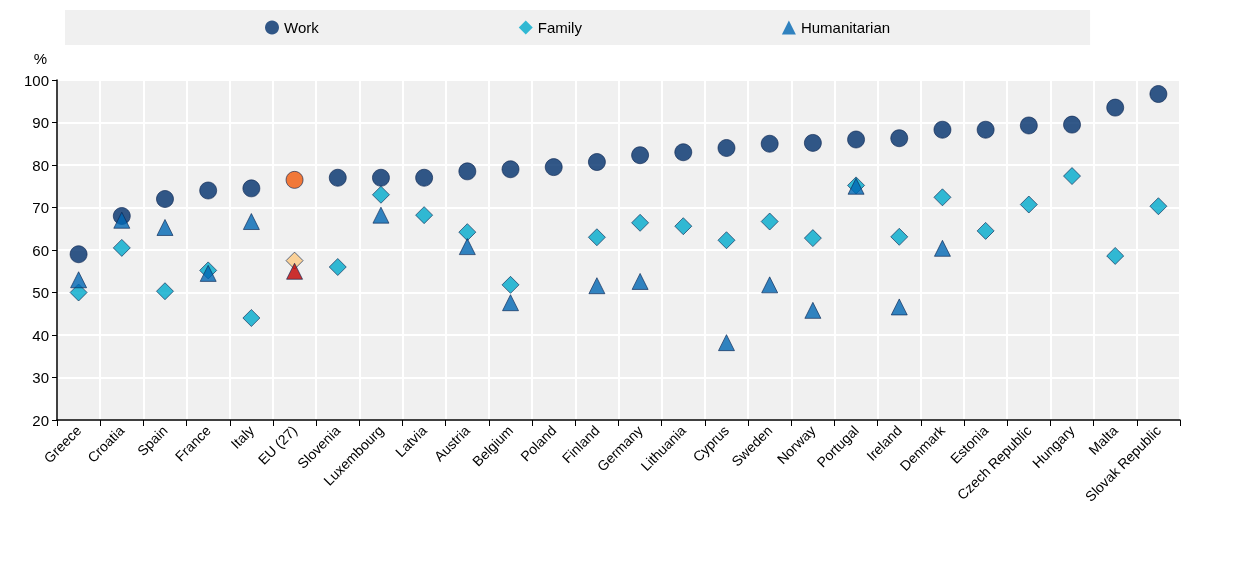 The image size is (1243, 565). I want to click on y-tick-label: 30, so click(40, 377).